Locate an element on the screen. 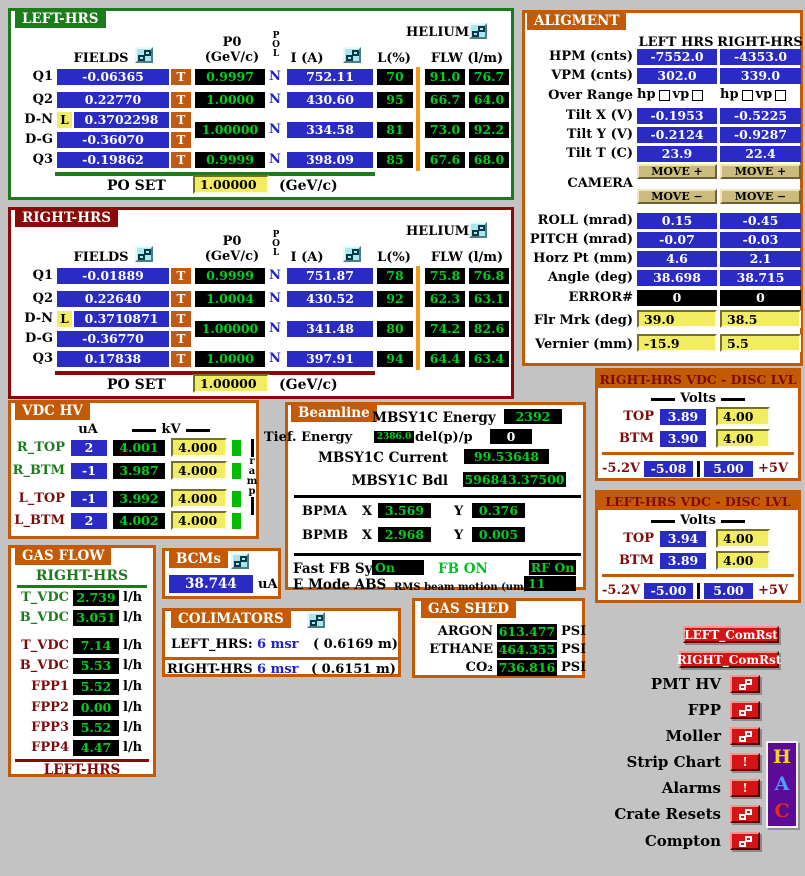 This screenshot has width=805, height=876. fpp-row: FPP is located at coordinates (650, 710).